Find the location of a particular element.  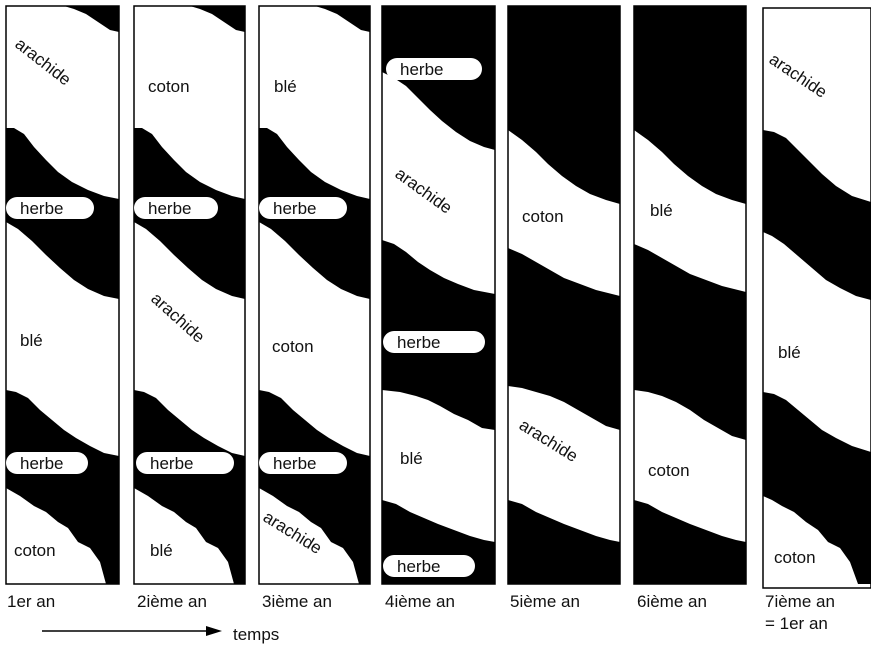

year-label-6: 6ième an is located at coordinates (672, 602).